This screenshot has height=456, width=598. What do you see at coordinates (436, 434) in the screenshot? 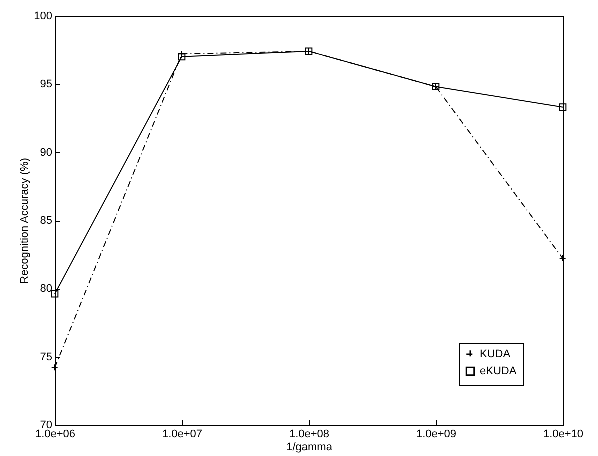
I see `x-tick-label: 1.0e+09` at bounding box center [436, 434].